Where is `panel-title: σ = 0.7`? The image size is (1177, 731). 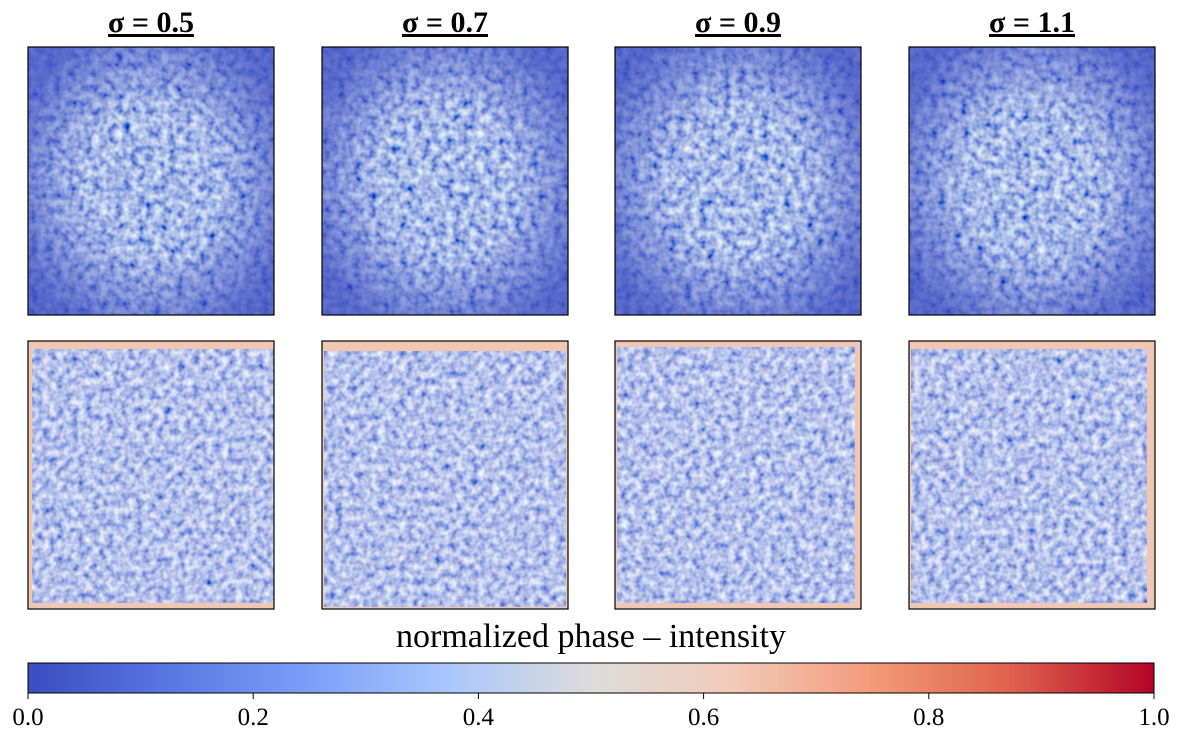
panel-title: σ = 0.7 is located at coordinates (445, 22).